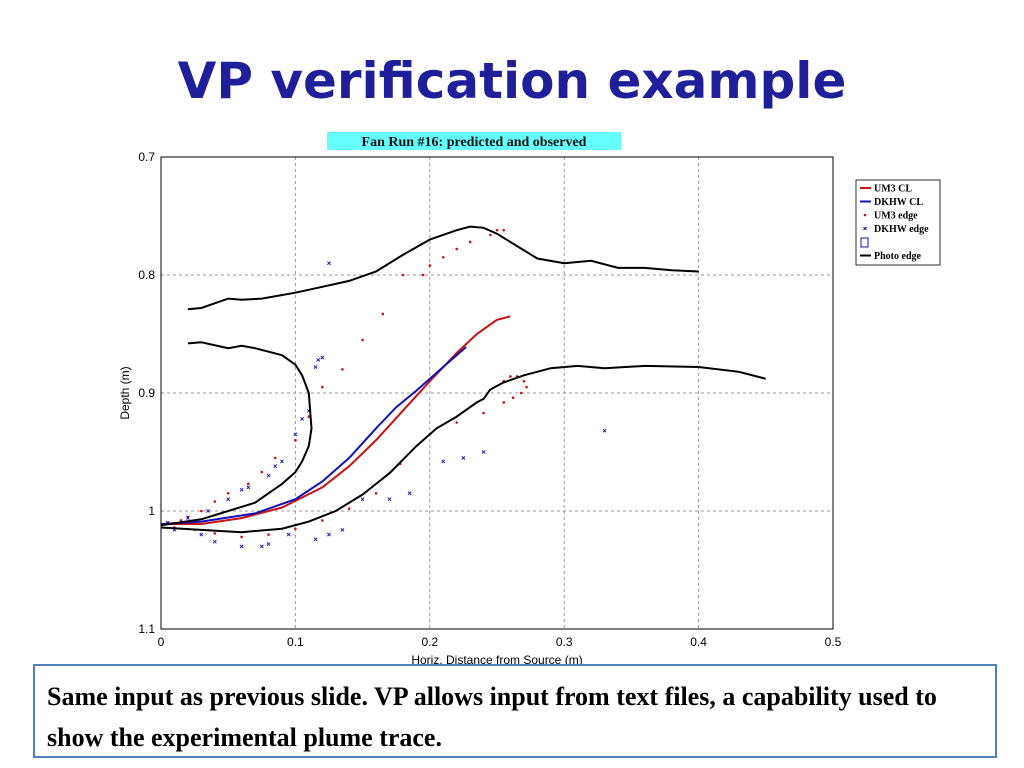  Describe the element at coordinates (474, 142) in the screenshot. I see `chart-title: Fan Run #16: predicted and observed` at that location.